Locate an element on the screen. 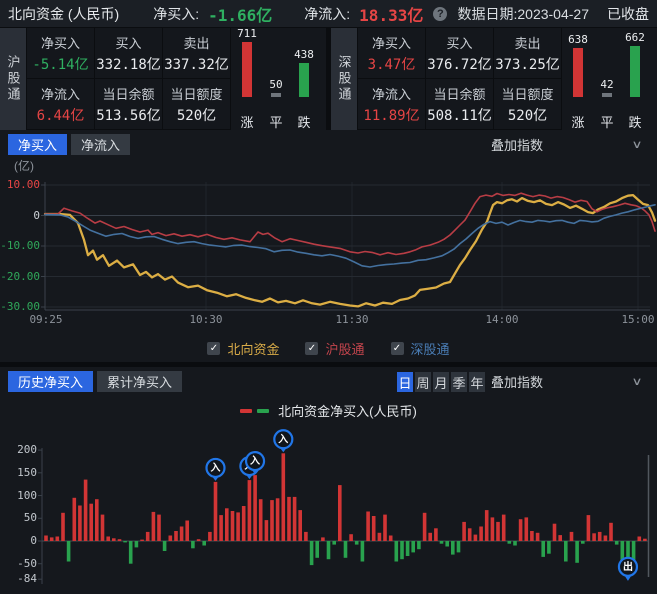  line-chart-tabs: 净买入 净流入 is located at coordinates (69, 144).